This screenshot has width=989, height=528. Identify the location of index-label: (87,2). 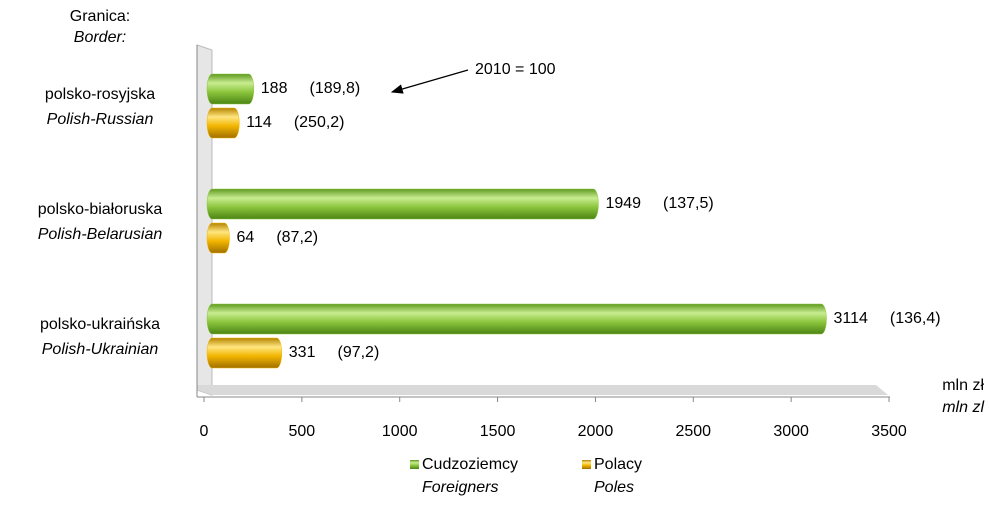
(297, 237).